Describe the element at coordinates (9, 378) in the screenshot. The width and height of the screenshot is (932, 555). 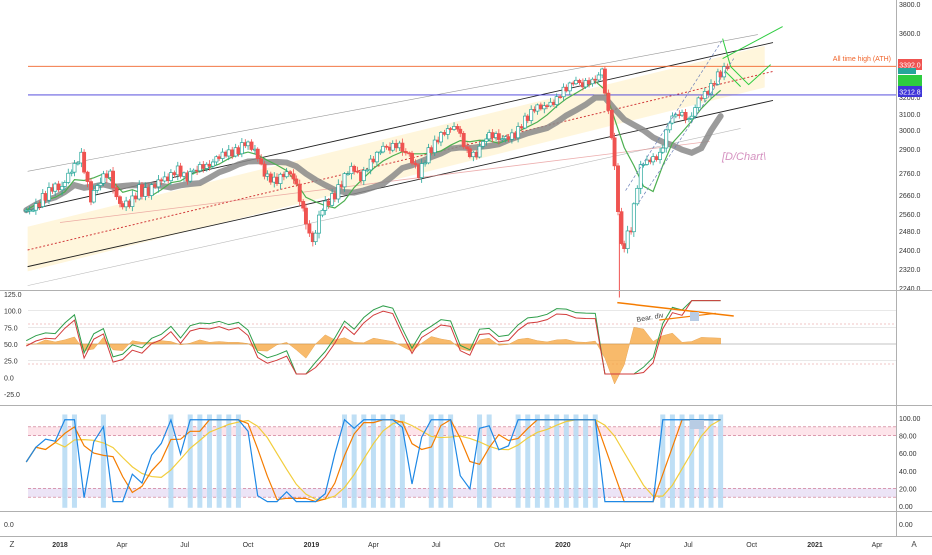
I see `osc-tick-label: 0.0` at that location.